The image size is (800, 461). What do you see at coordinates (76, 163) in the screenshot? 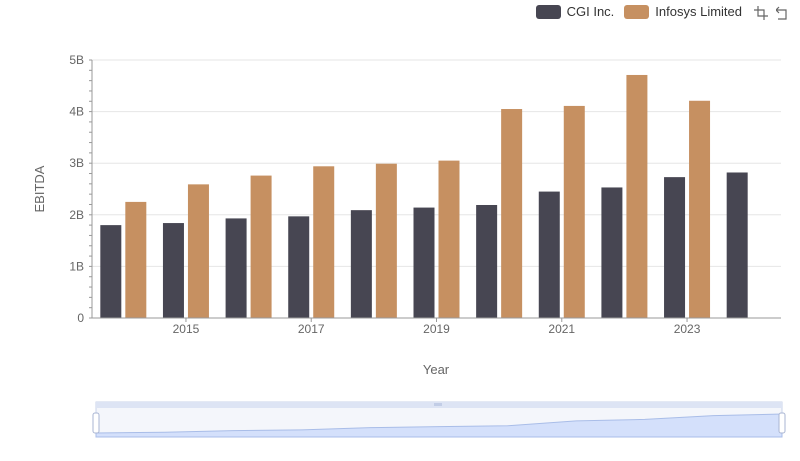
I see `y-tick-label: 3B` at bounding box center [76, 163].